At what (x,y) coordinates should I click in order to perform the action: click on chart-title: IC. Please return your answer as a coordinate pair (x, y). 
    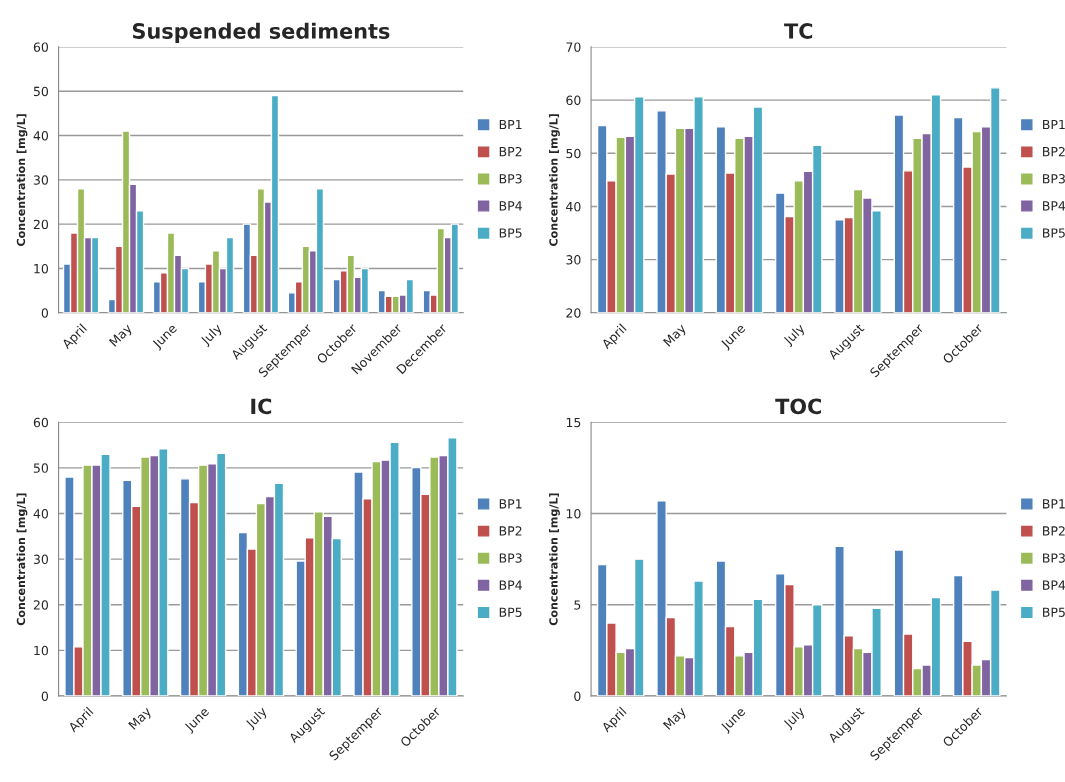
    Looking at the image, I should click on (261, 406).